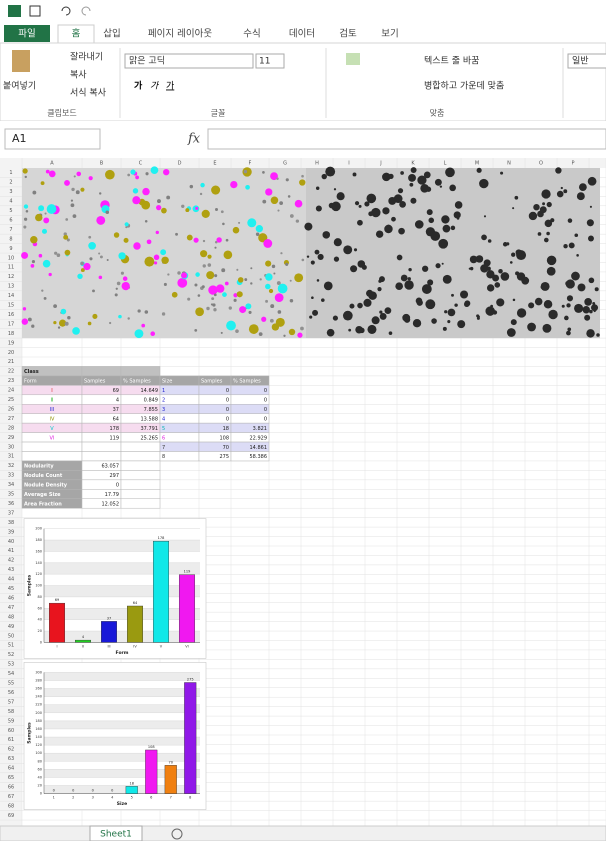 This screenshot has height=841, width=606. Describe the element at coordinates (26, 34) in the screenshot. I see `tab: 파일` at that location.